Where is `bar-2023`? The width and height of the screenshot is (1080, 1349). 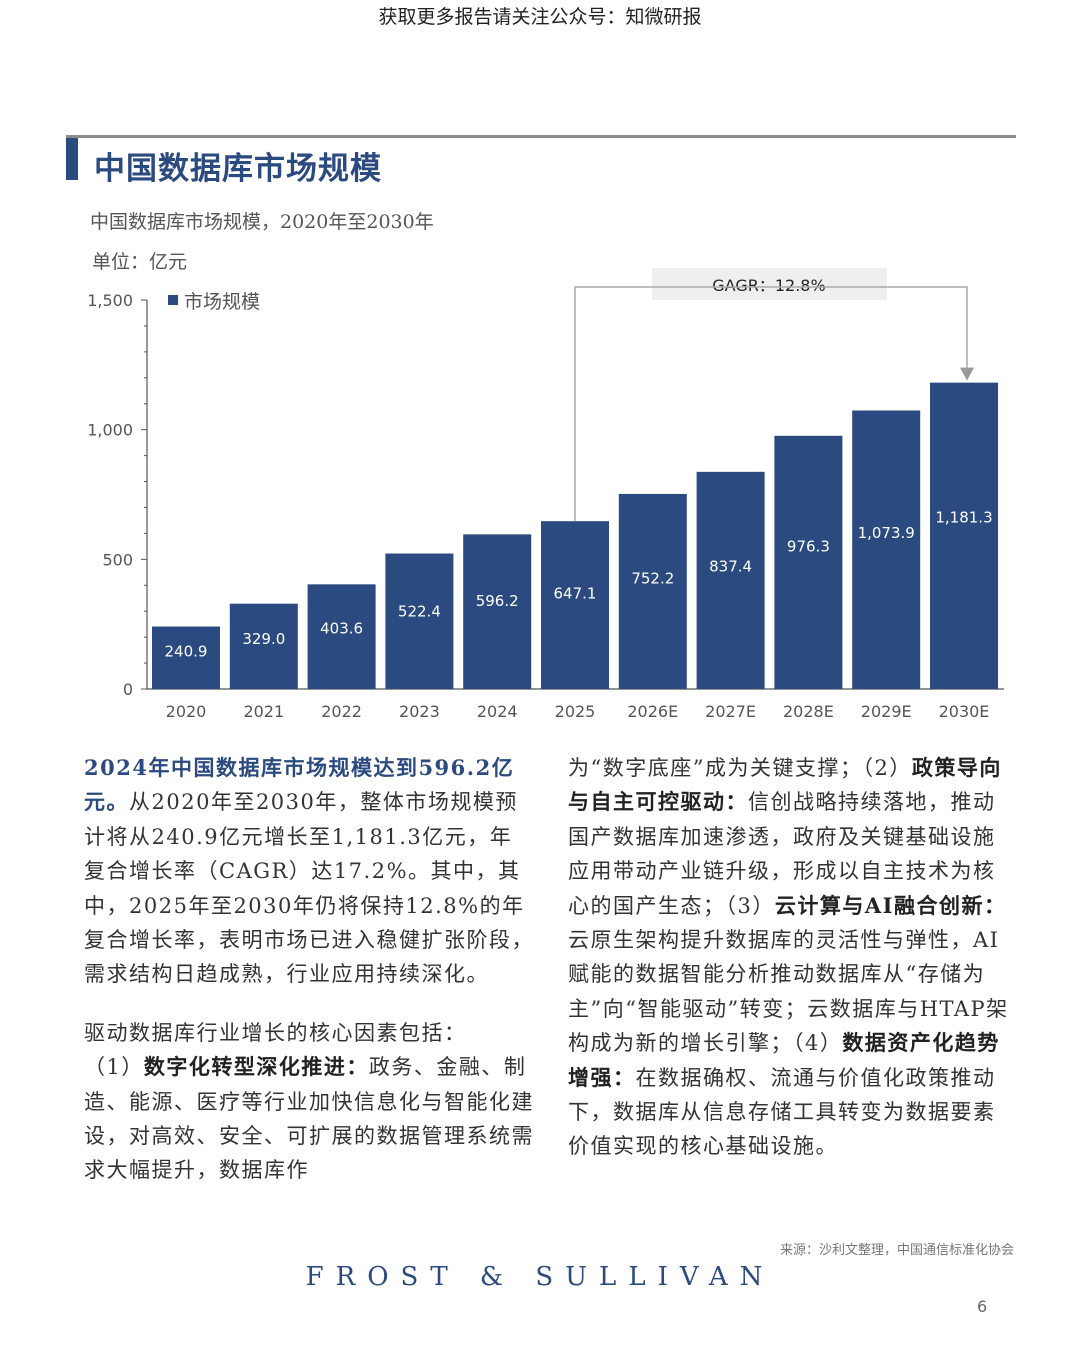 bar-2023 is located at coordinates (419, 621).